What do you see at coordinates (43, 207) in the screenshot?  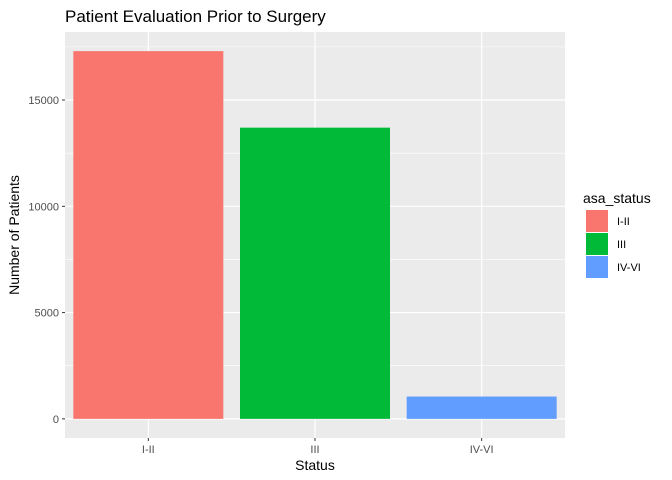 I see `y-tick-label: 10000` at bounding box center [43, 207].